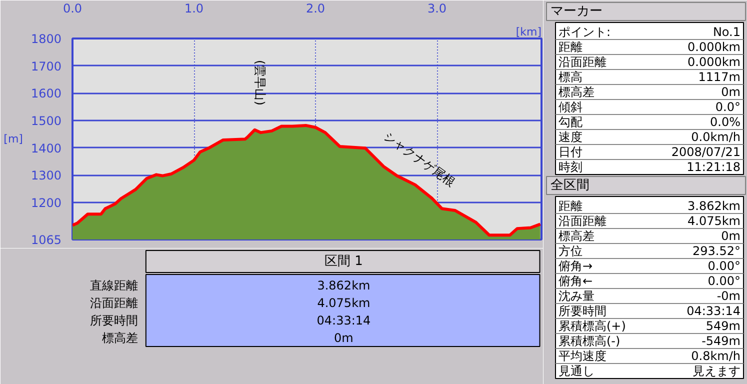  Describe the element at coordinates (46, 66) in the screenshot. I see `y-tick-label: 1700` at that location.